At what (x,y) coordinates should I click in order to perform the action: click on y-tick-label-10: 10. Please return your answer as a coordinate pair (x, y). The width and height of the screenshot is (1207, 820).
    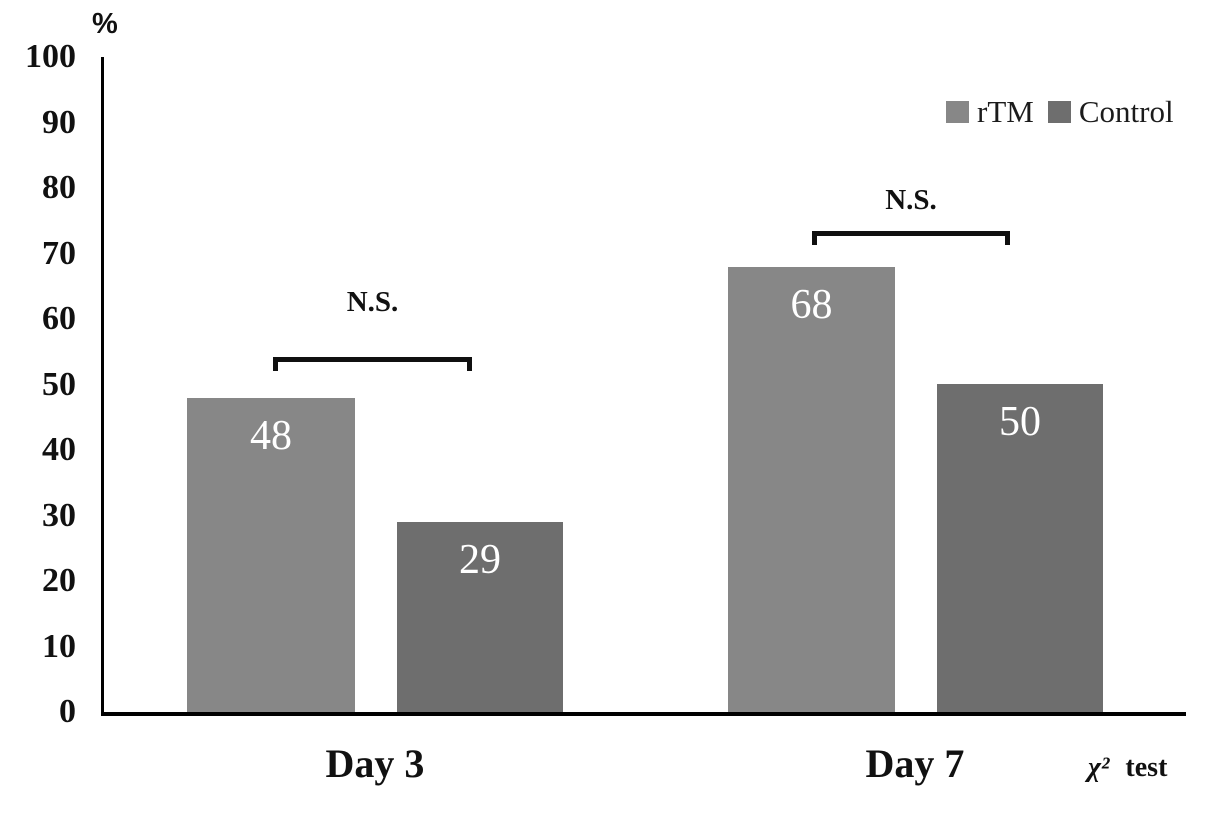
    Looking at the image, I should click on (59, 646).